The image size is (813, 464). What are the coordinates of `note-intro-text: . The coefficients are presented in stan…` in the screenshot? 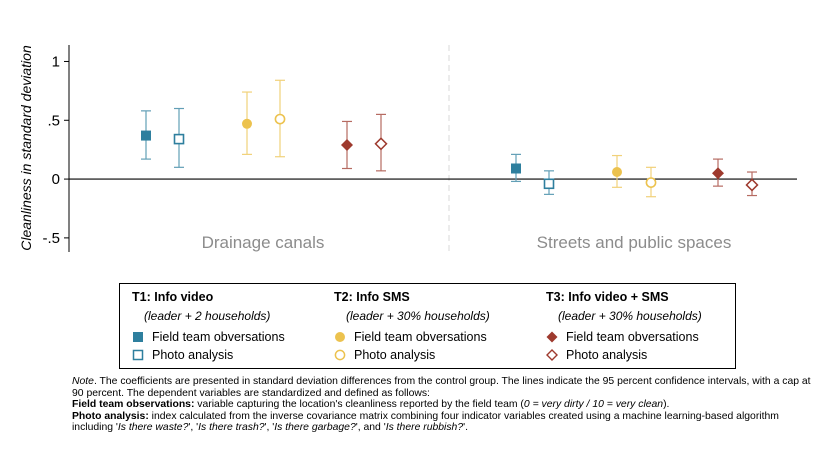 It's located at (441, 387).